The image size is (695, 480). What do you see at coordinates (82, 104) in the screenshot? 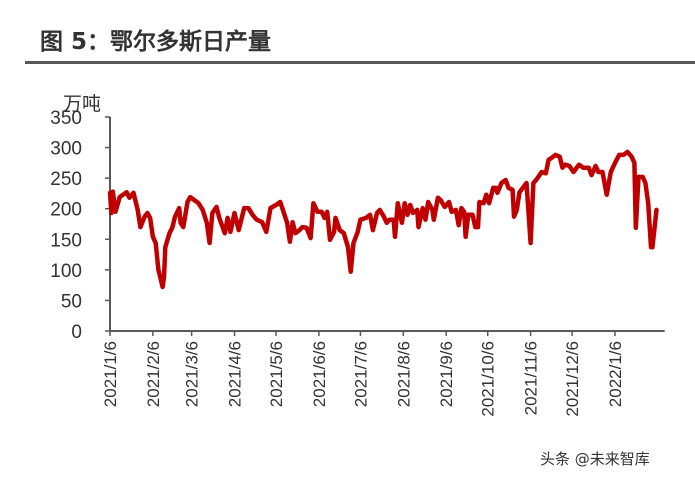
I see `y-axis-unit-label: 万吨` at bounding box center [82, 104].